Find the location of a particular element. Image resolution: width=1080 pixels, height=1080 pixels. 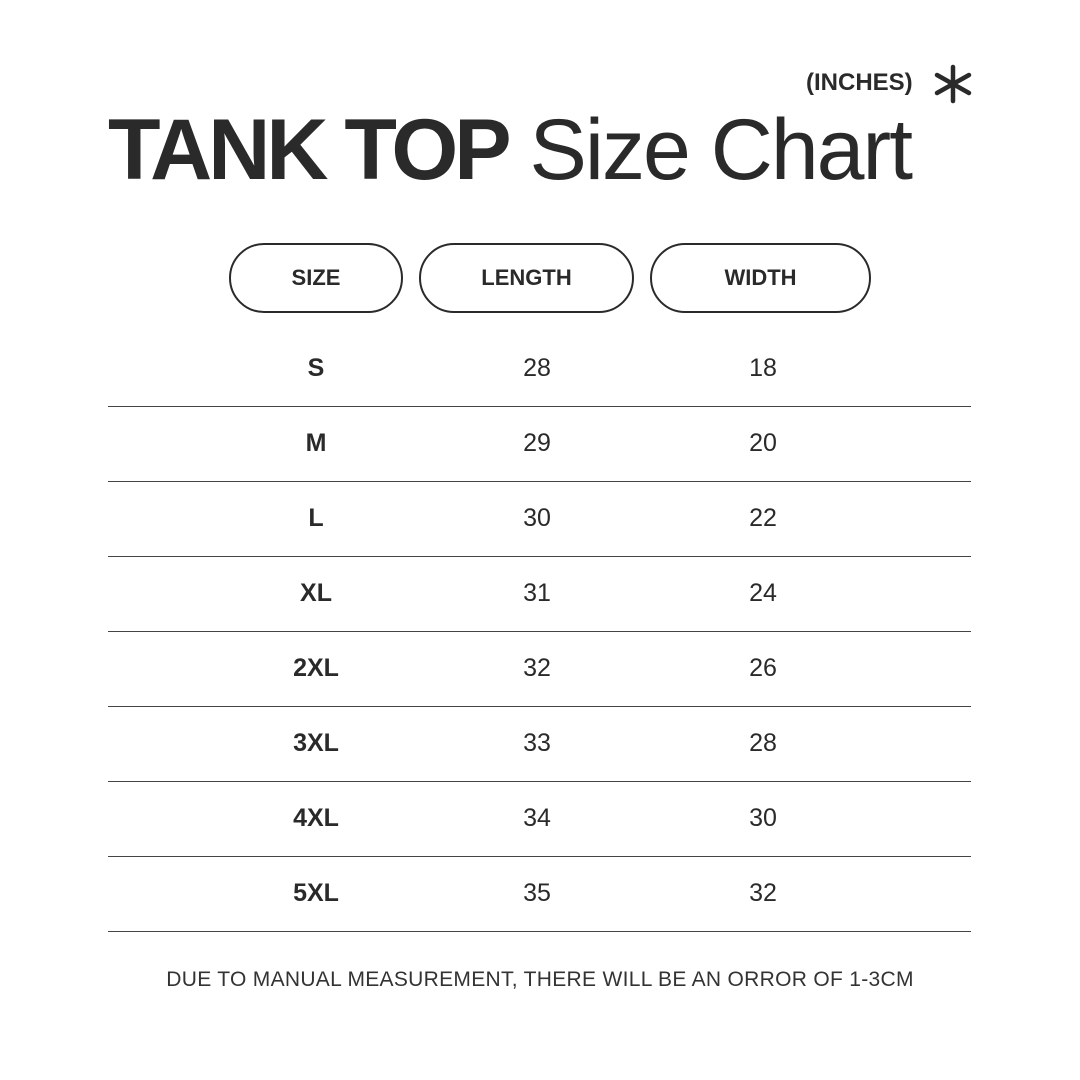

header-size: SIZE is located at coordinates (316, 278).